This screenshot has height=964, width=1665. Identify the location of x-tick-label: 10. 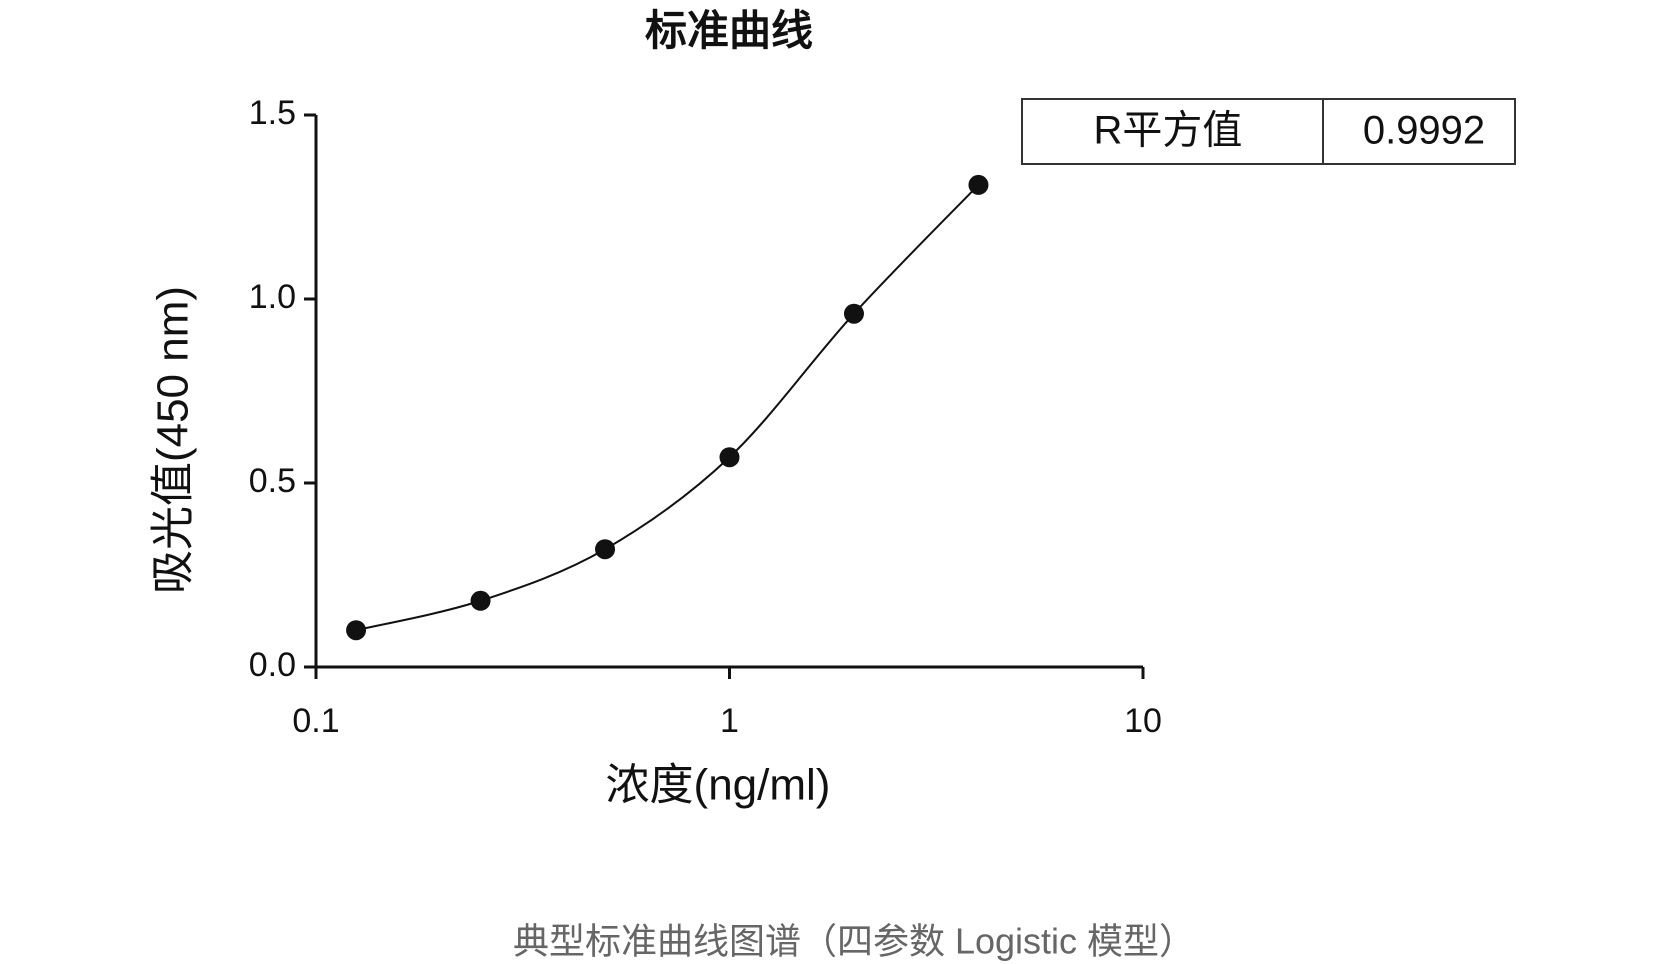
(1143, 721).